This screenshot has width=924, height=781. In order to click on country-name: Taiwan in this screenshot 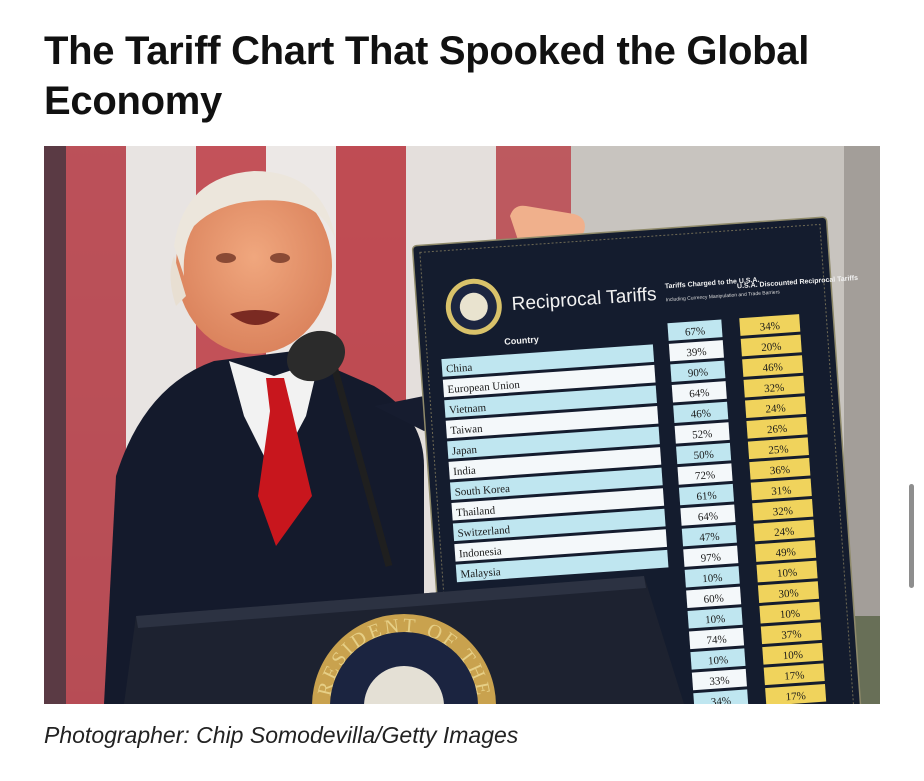, I will do `click(466, 430)`.